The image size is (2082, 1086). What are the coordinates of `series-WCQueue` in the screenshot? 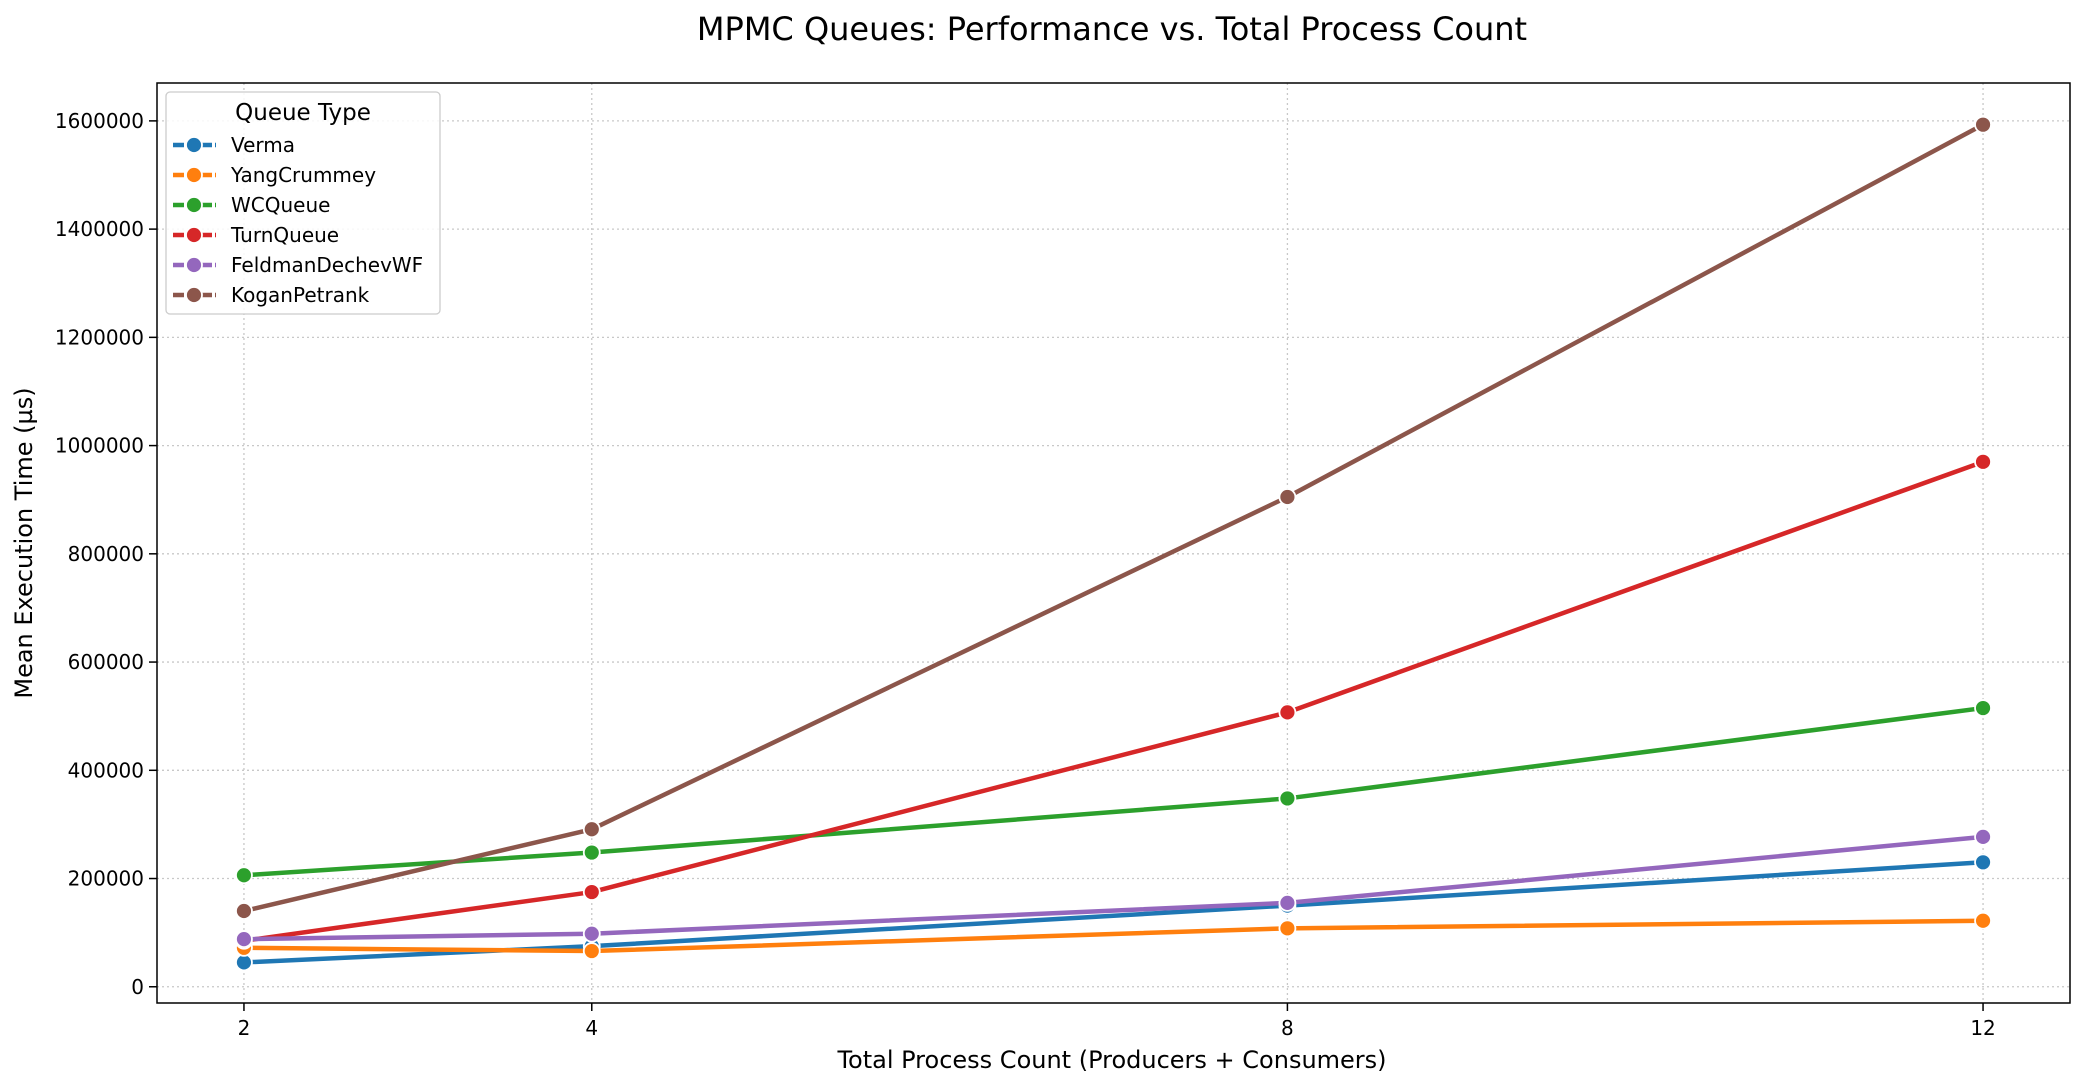 It's located at (1113, 792).